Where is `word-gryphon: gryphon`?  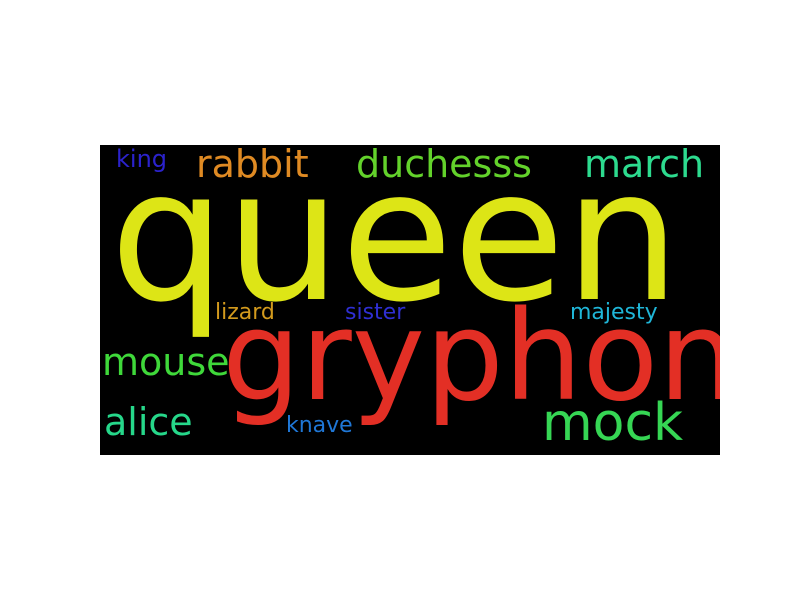
word-gryphon: gryphon is located at coordinates (471, 357).